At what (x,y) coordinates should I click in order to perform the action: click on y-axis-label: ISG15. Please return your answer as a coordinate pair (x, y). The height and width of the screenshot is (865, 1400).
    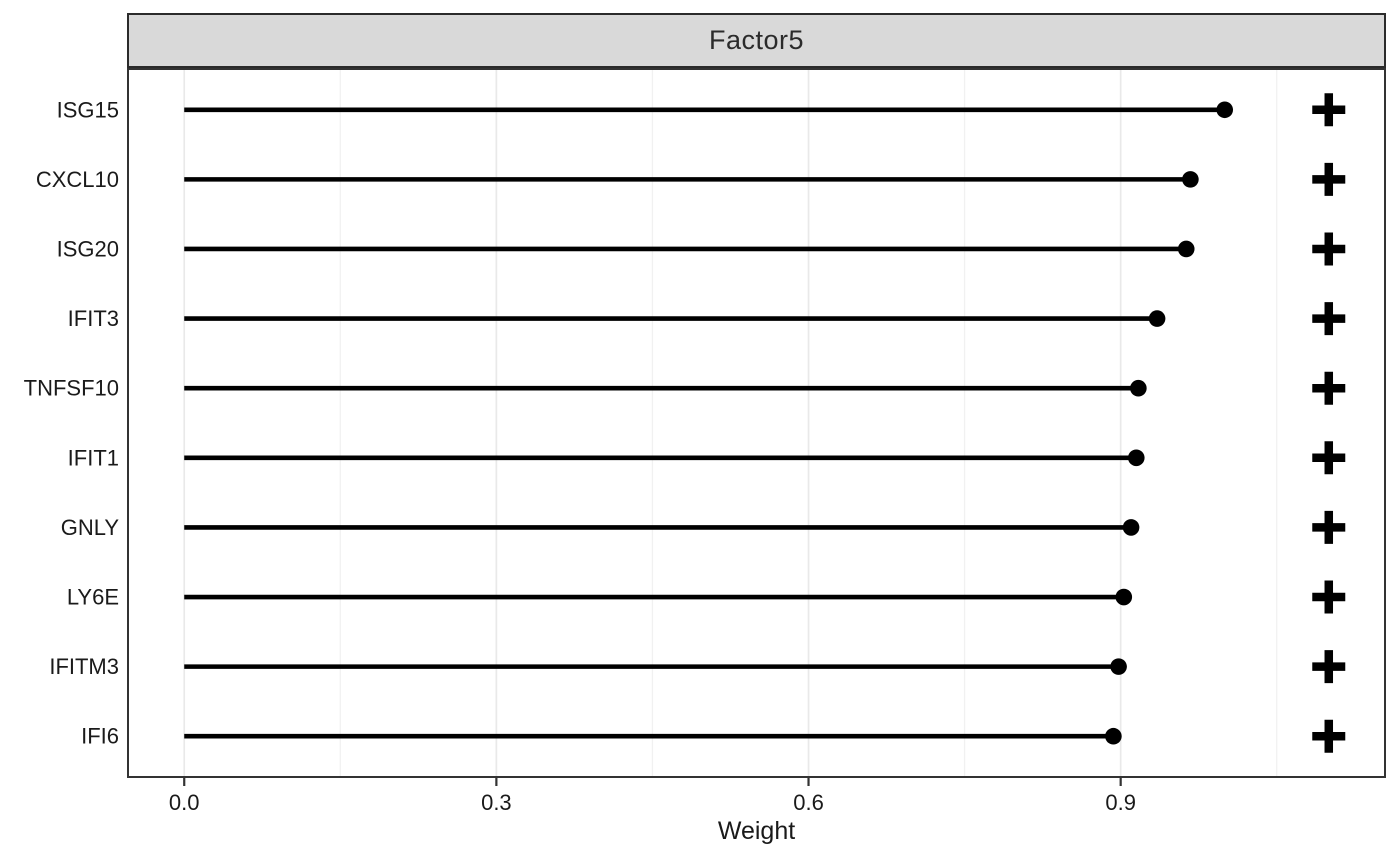
    Looking at the image, I should click on (88, 109).